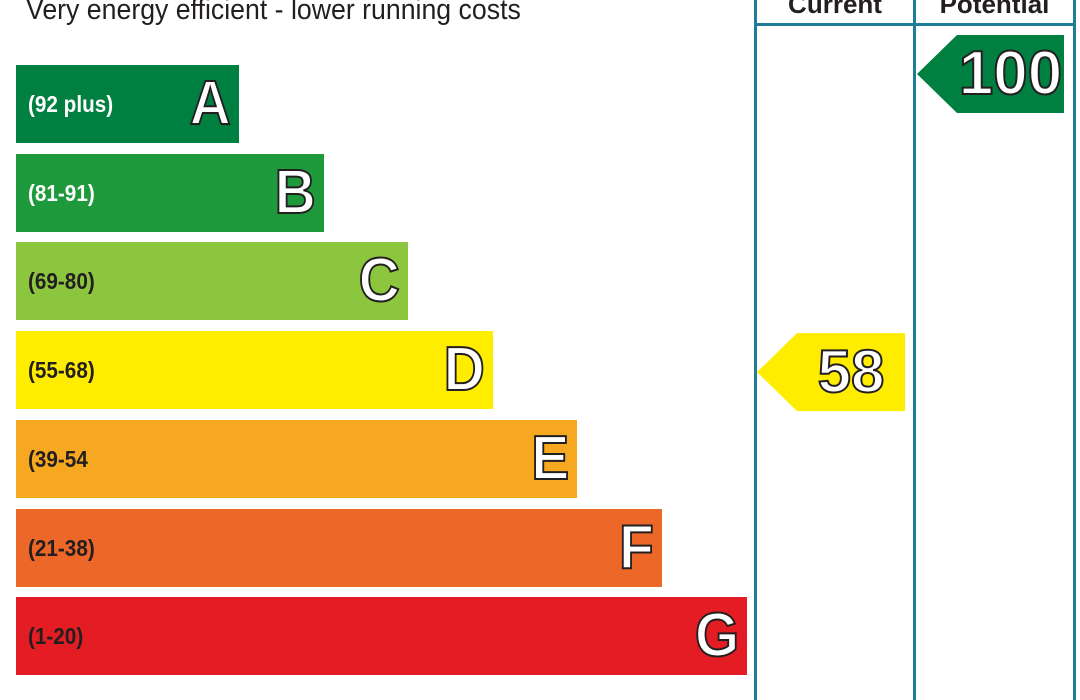 This screenshot has height=700, width=1080. Describe the element at coordinates (914, 350) in the screenshot. I see `current-column-right-border` at that location.